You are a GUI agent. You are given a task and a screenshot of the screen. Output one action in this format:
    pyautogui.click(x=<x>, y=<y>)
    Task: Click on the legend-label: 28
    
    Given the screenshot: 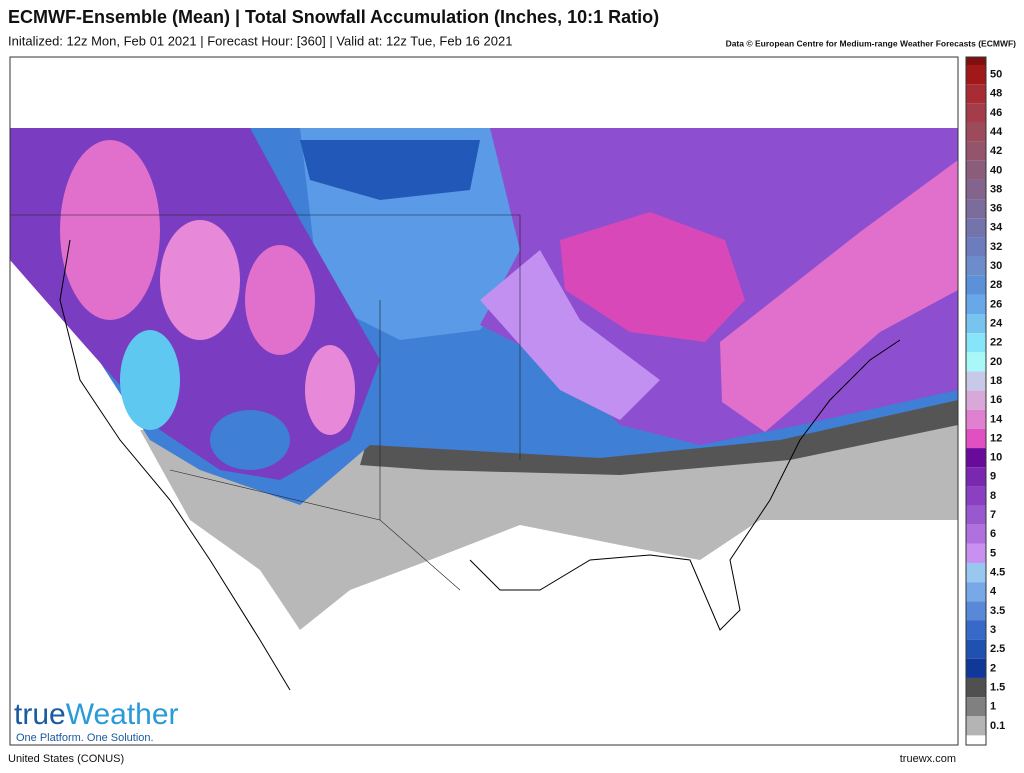 What is the action you would take?
    pyautogui.click(x=996, y=285)
    